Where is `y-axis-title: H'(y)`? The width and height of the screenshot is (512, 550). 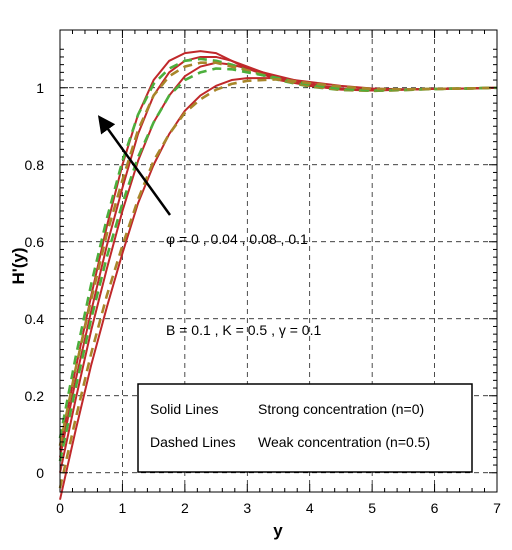 y-axis-title: H'(y) is located at coordinates (18, 265).